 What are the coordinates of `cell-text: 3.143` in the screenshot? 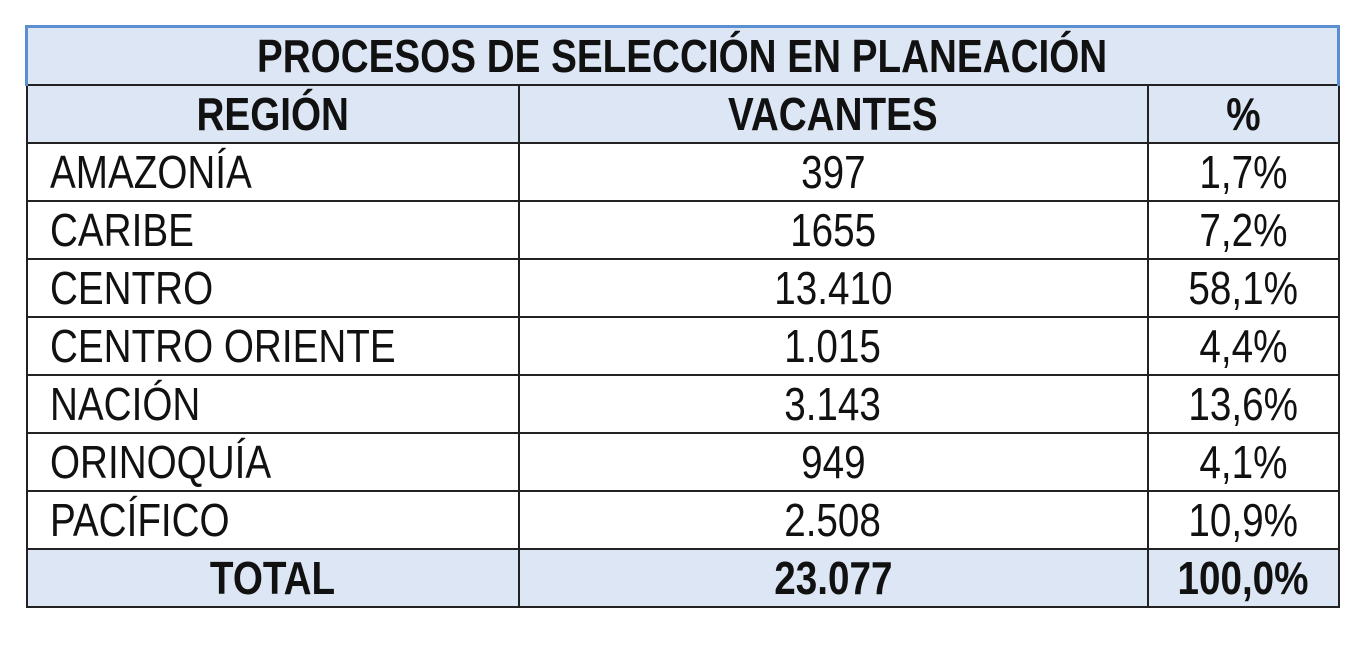 It's located at (833, 404).